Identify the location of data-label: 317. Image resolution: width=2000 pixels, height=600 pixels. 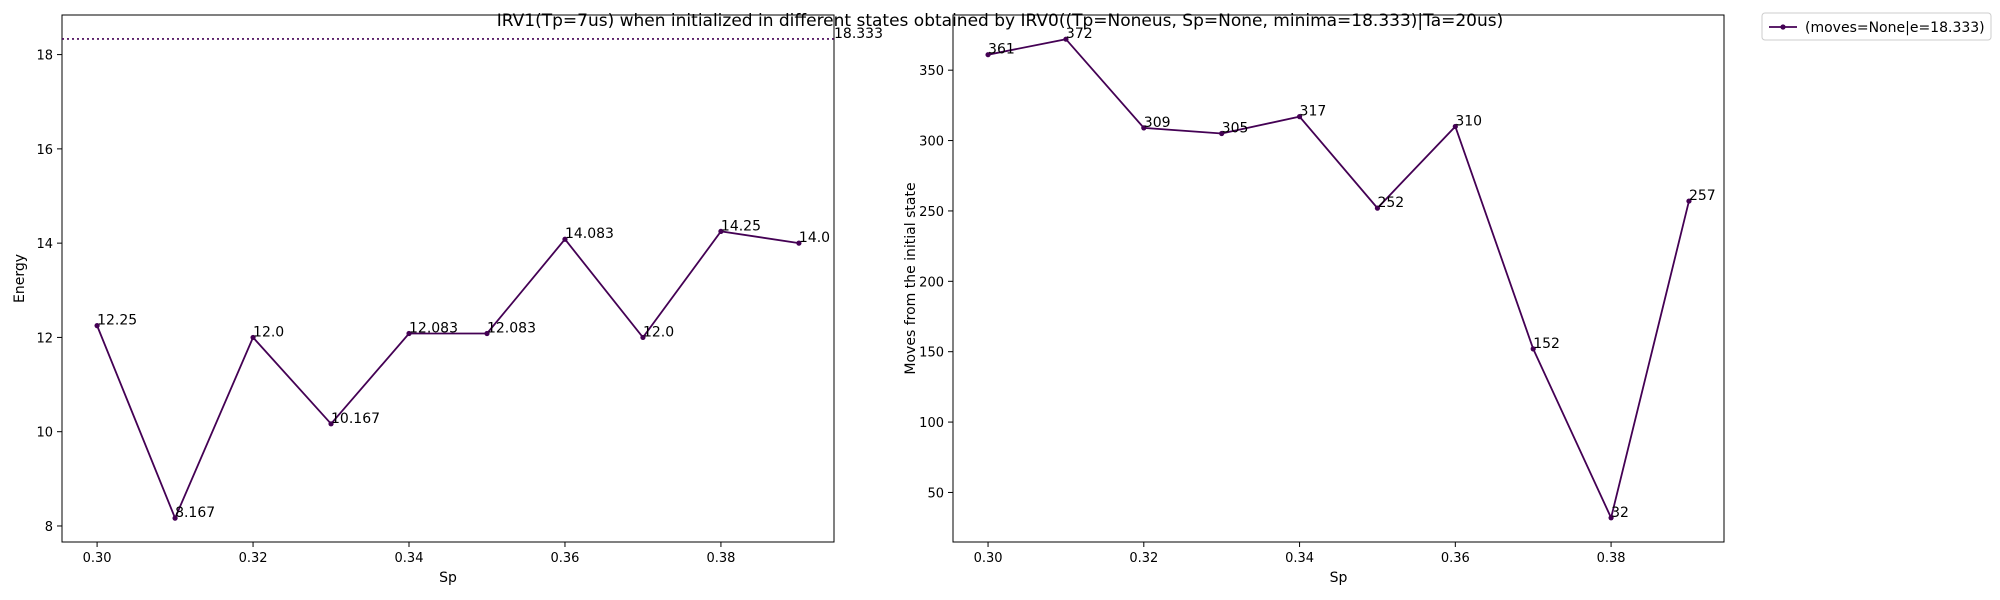
(1313, 112).